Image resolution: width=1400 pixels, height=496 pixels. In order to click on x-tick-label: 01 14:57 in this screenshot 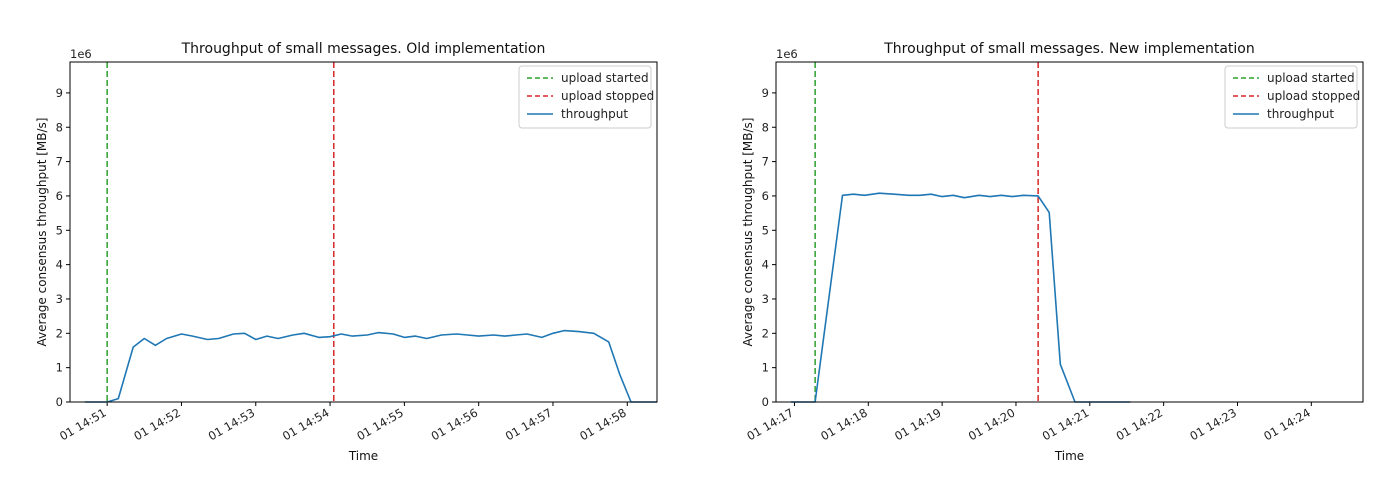, I will do `click(529, 424)`.